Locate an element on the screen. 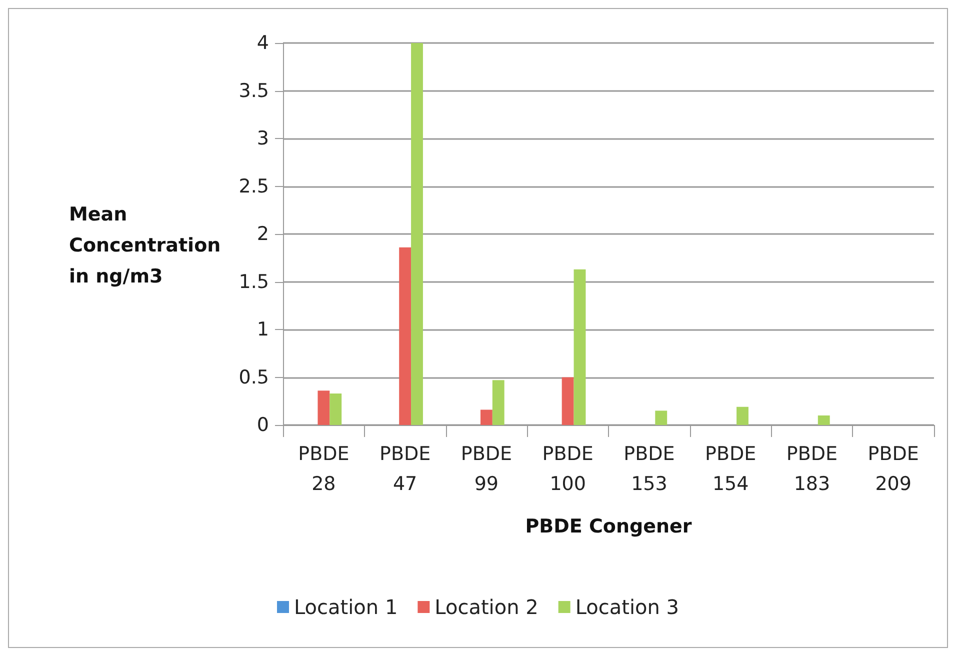 The height and width of the screenshot is (657, 956). x-tick-label: PBDE 183 is located at coordinates (812, 469).